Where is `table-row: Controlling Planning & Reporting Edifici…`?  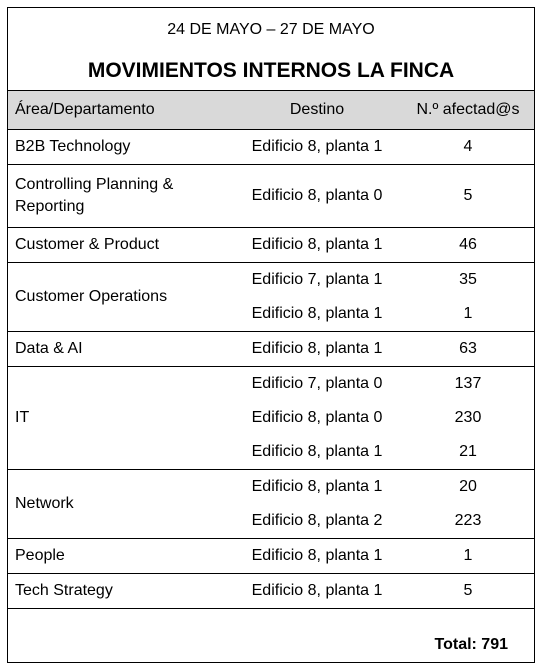
table-row: Controlling Planning & Reporting Edifici… is located at coordinates (271, 196).